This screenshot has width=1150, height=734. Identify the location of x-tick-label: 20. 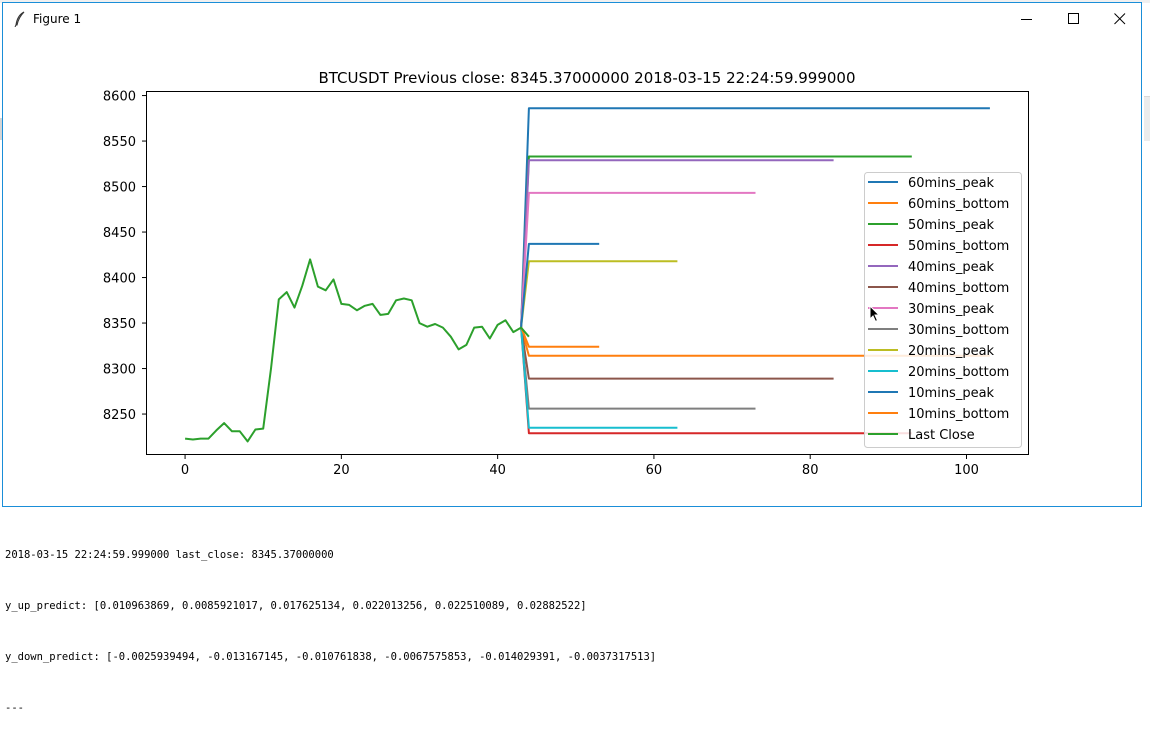
(341, 470).